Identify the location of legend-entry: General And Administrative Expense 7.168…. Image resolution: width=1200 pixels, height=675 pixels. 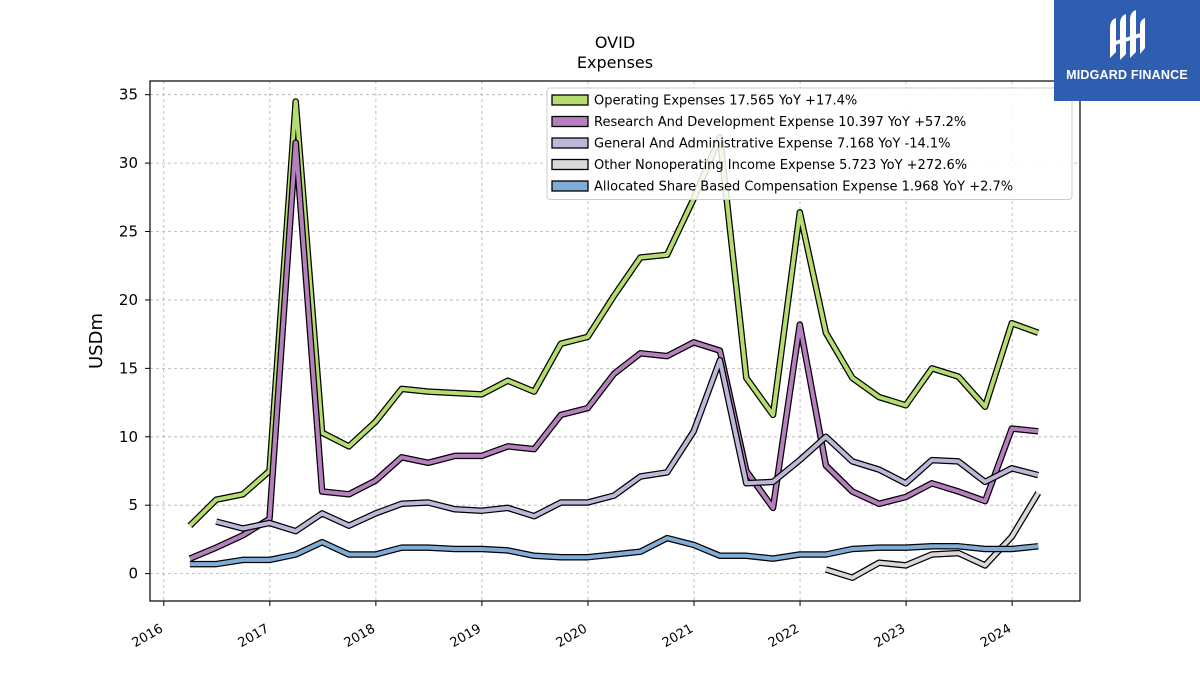
(772, 144).